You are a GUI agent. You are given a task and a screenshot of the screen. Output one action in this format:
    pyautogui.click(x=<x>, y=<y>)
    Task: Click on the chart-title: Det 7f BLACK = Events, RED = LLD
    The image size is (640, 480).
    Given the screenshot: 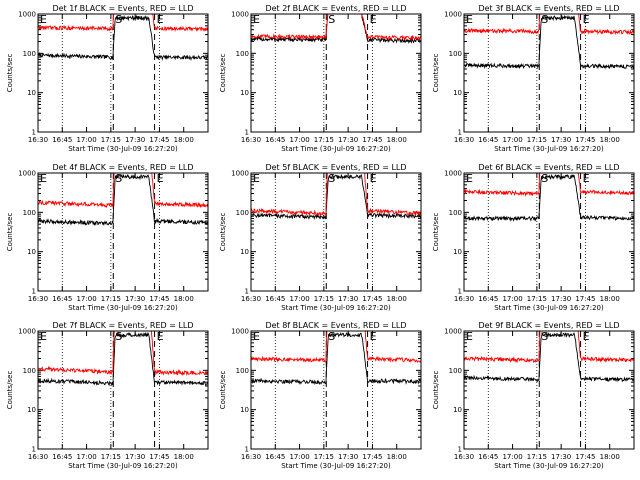 What is the action you would take?
    pyautogui.click(x=122, y=325)
    